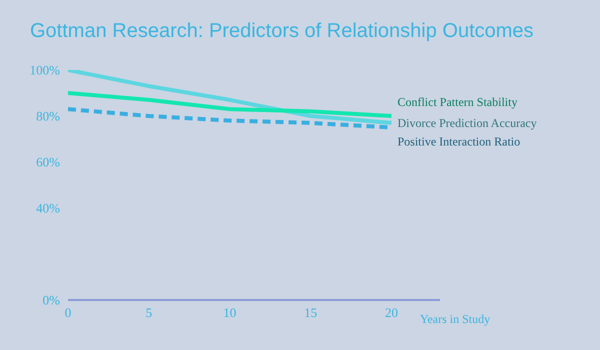  Describe the element at coordinates (149, 312) in the screenshot. I see `x-tick-label: 5` at that location.